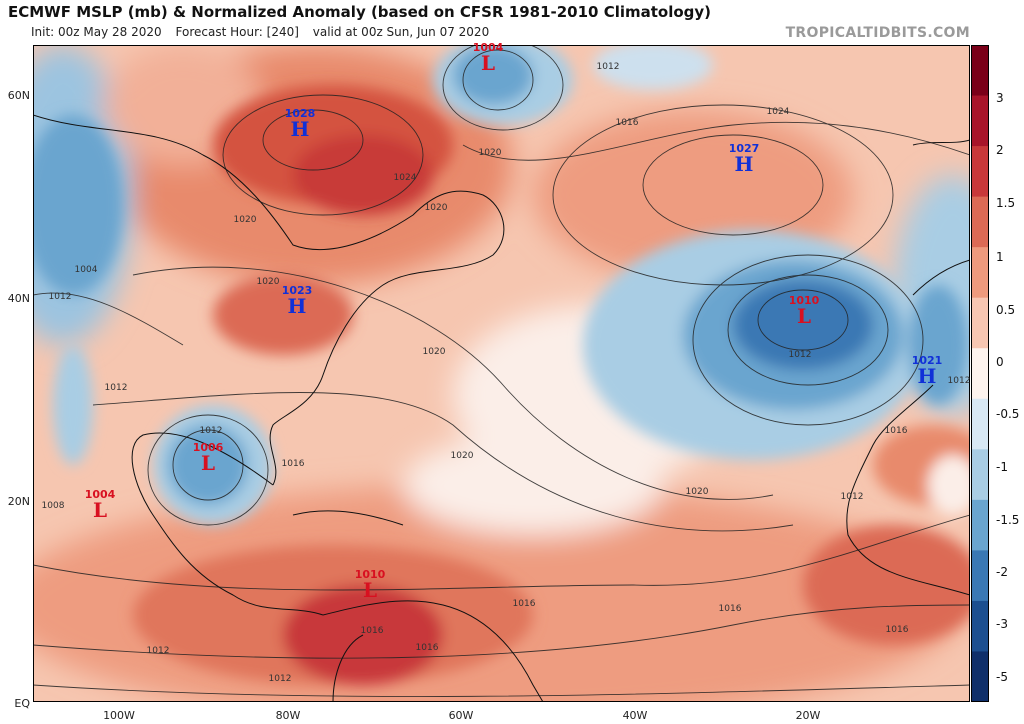 The height and width of the screenshot is (724, 1024). What do you see at coordinates (461, 715) in the screenshot?
I see `lon-label: 60W` at bounding box center [461, 715].